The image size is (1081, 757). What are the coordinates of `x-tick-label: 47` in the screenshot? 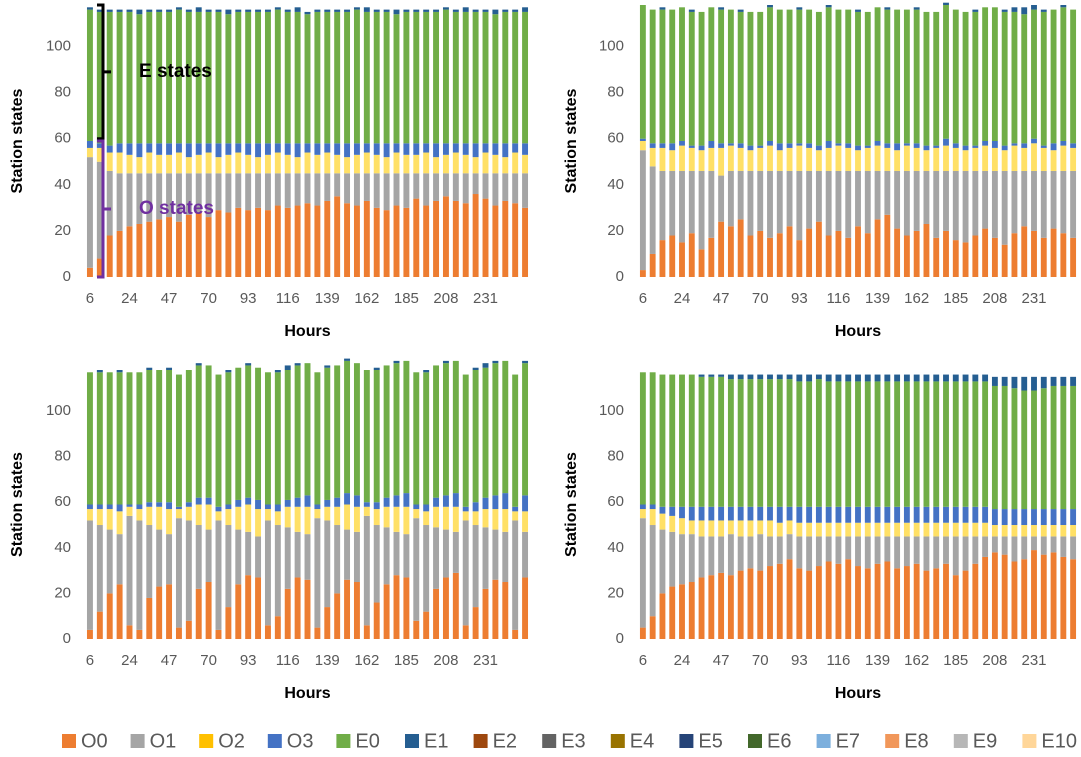 It's located at (721, 298).